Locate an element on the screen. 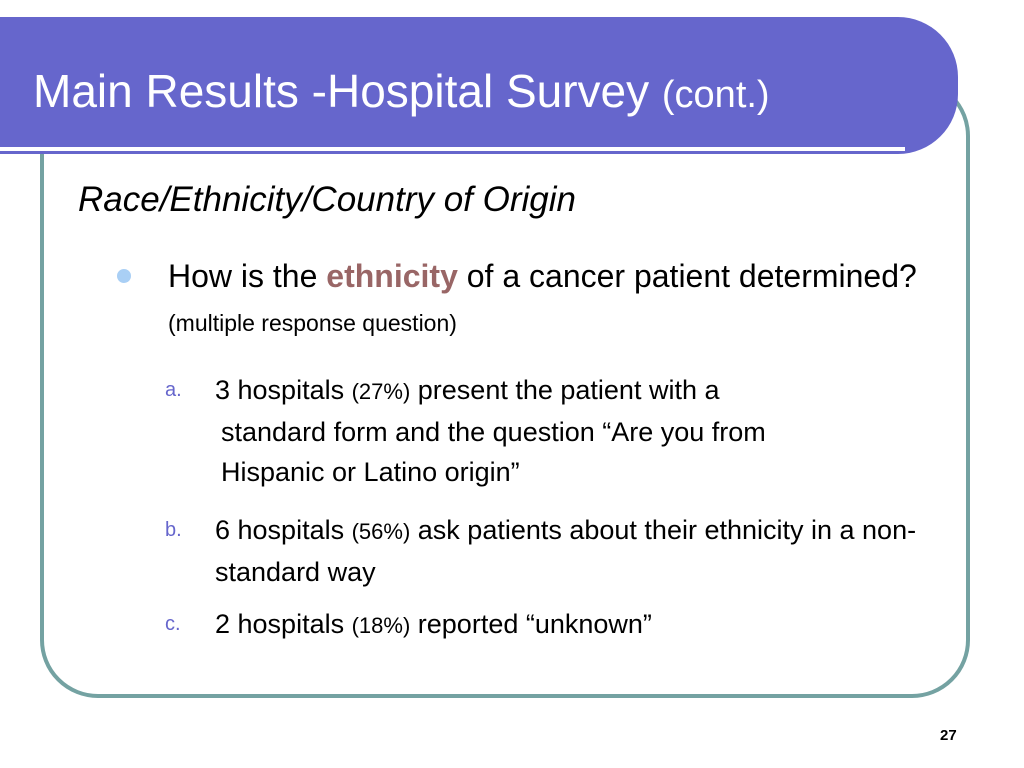 The width and height of the screenshot is (1024, 768). answer-rest: reported “unknown” is located at coordinates (531, 624).